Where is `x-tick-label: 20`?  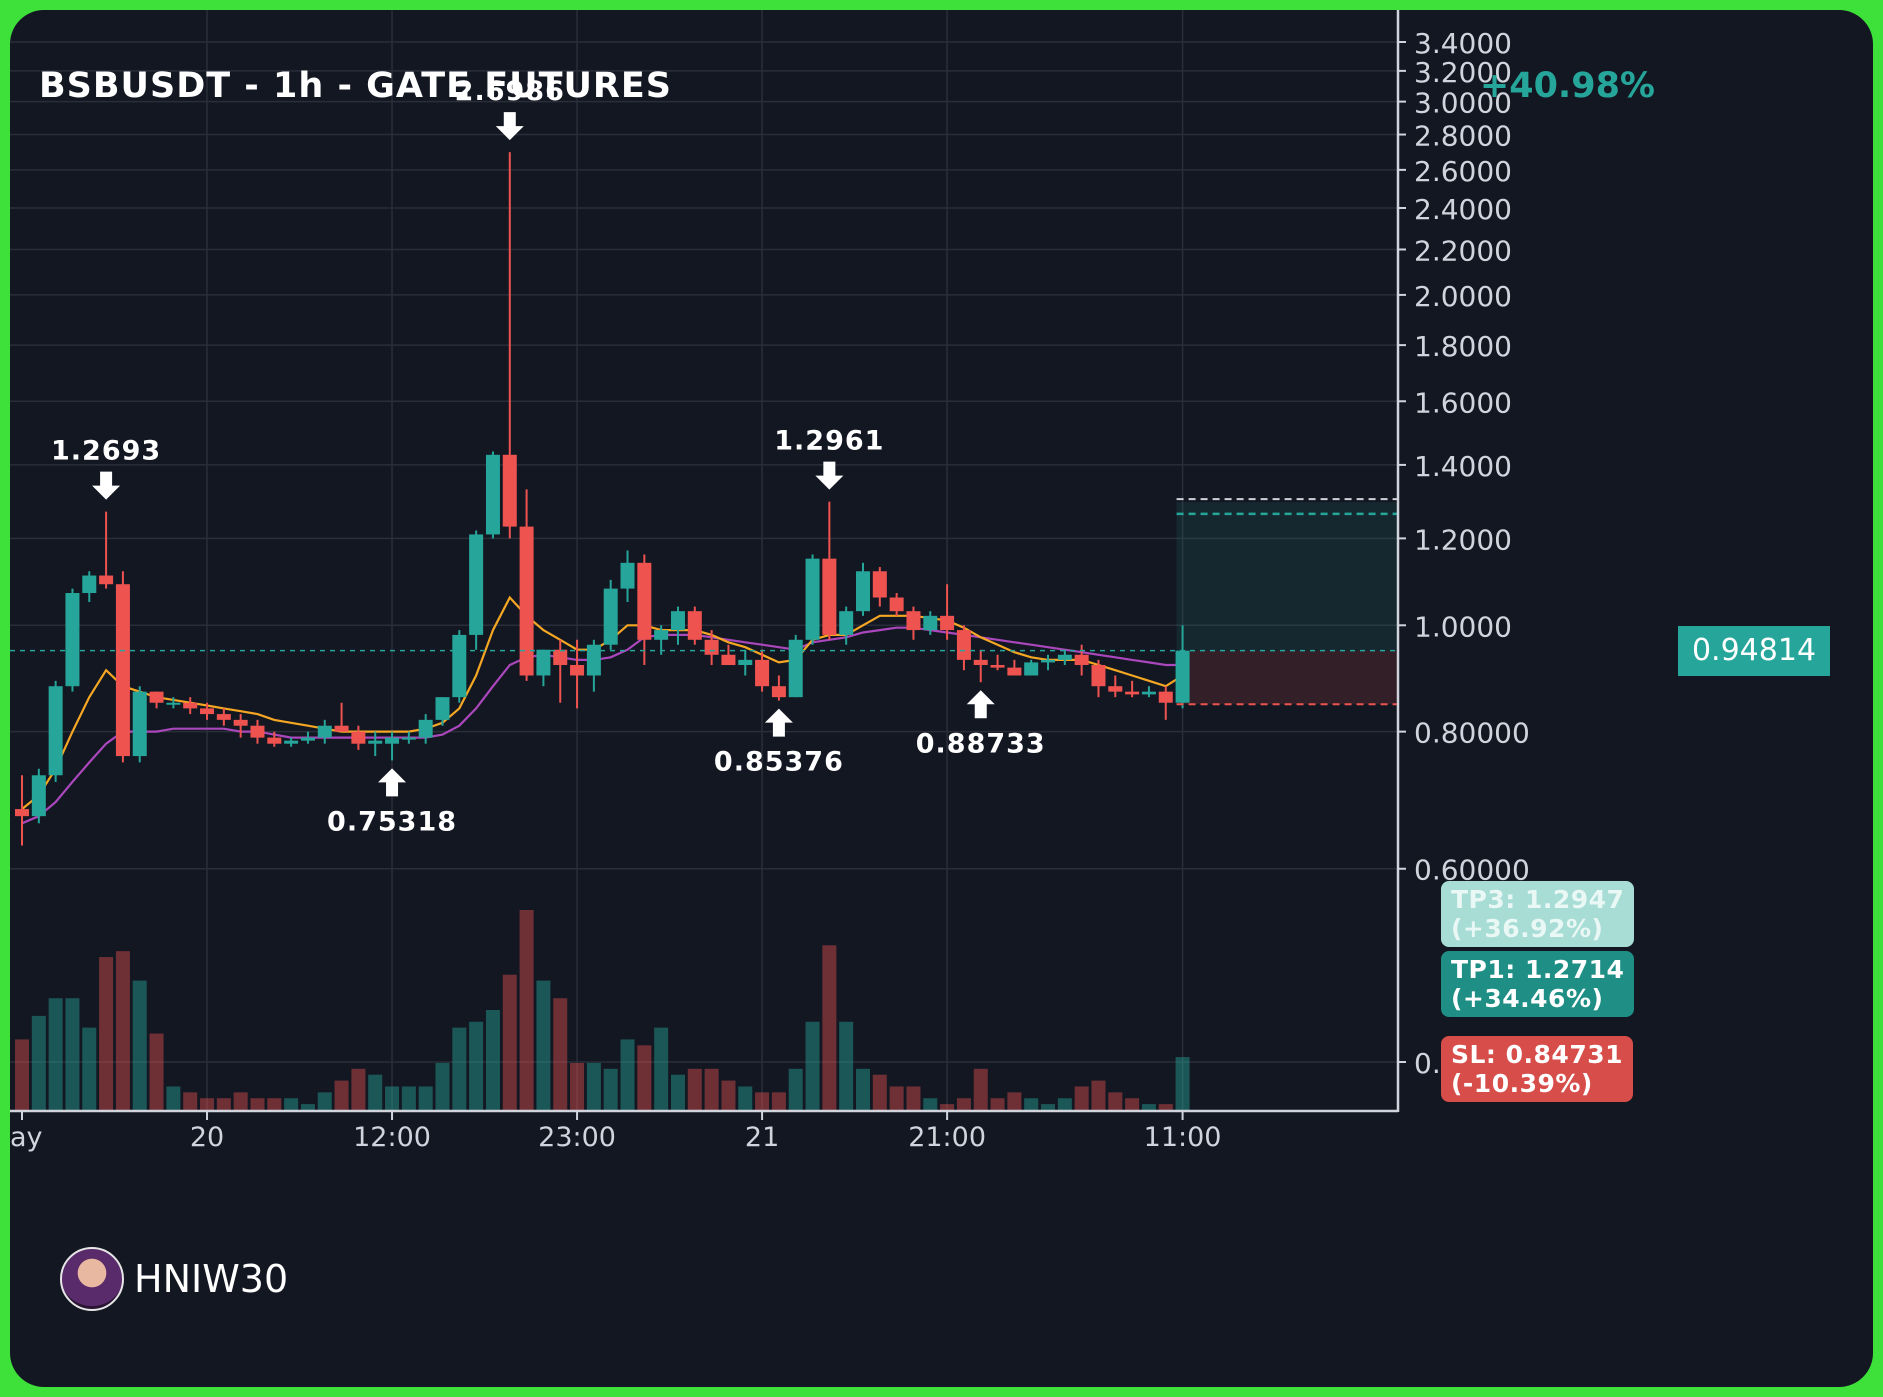 x-tick-label: 20 is located at coordinates (207, 1137).